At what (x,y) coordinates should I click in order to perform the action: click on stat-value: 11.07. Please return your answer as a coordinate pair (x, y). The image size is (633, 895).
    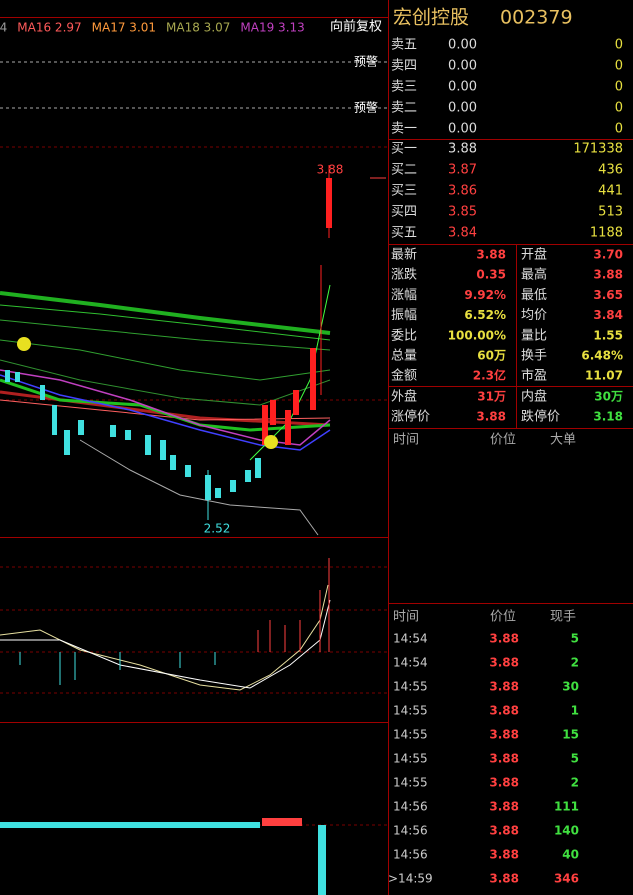
    Looking at the image, I should click on (604, 376).